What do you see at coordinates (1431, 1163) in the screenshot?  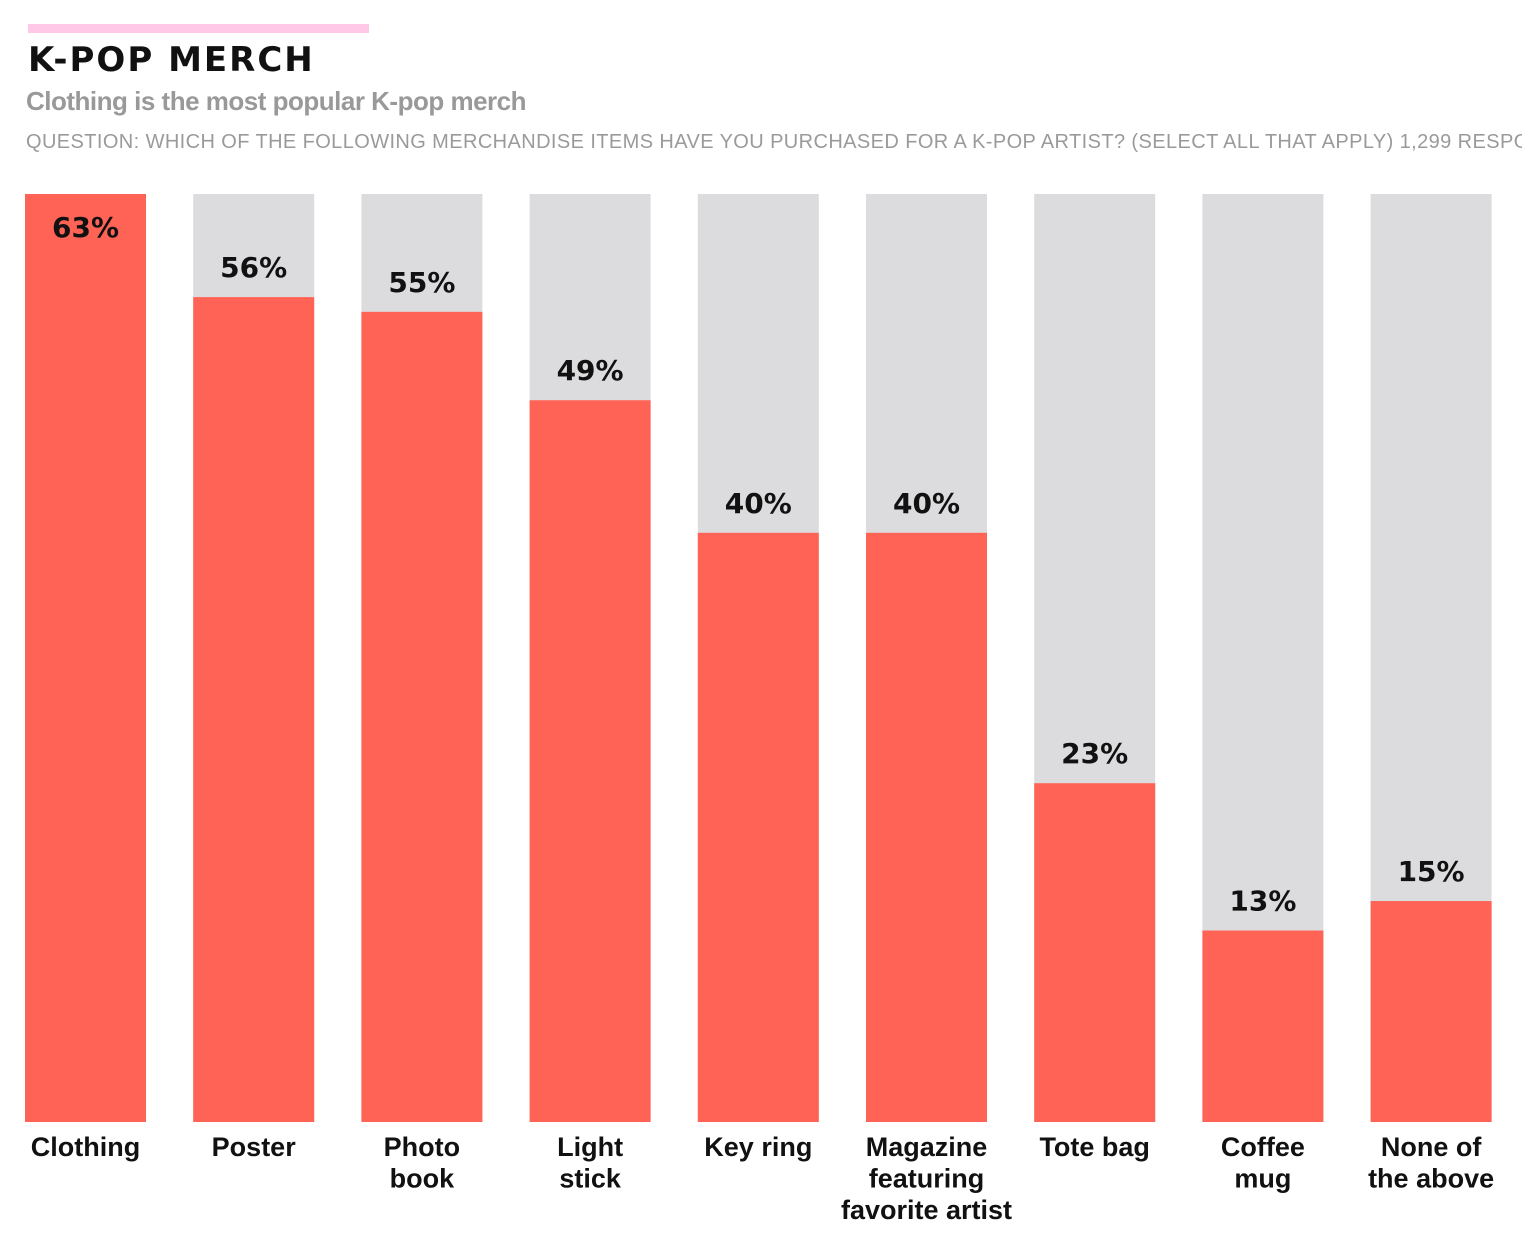 I see `category-label-none-of-the-above: None of the above` at bounding box center [1431, 1163].